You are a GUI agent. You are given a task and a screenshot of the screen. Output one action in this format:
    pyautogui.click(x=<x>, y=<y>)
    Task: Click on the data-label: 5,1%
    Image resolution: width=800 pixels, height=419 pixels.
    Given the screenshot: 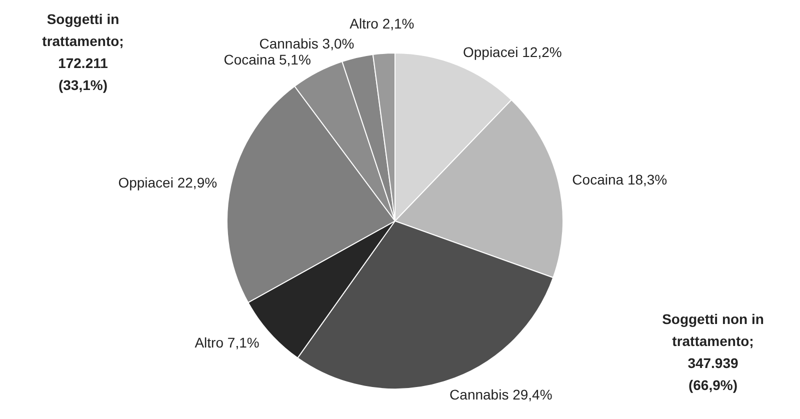 What is the action you would take?
    pyautogui.click(x=295, y=60)
    